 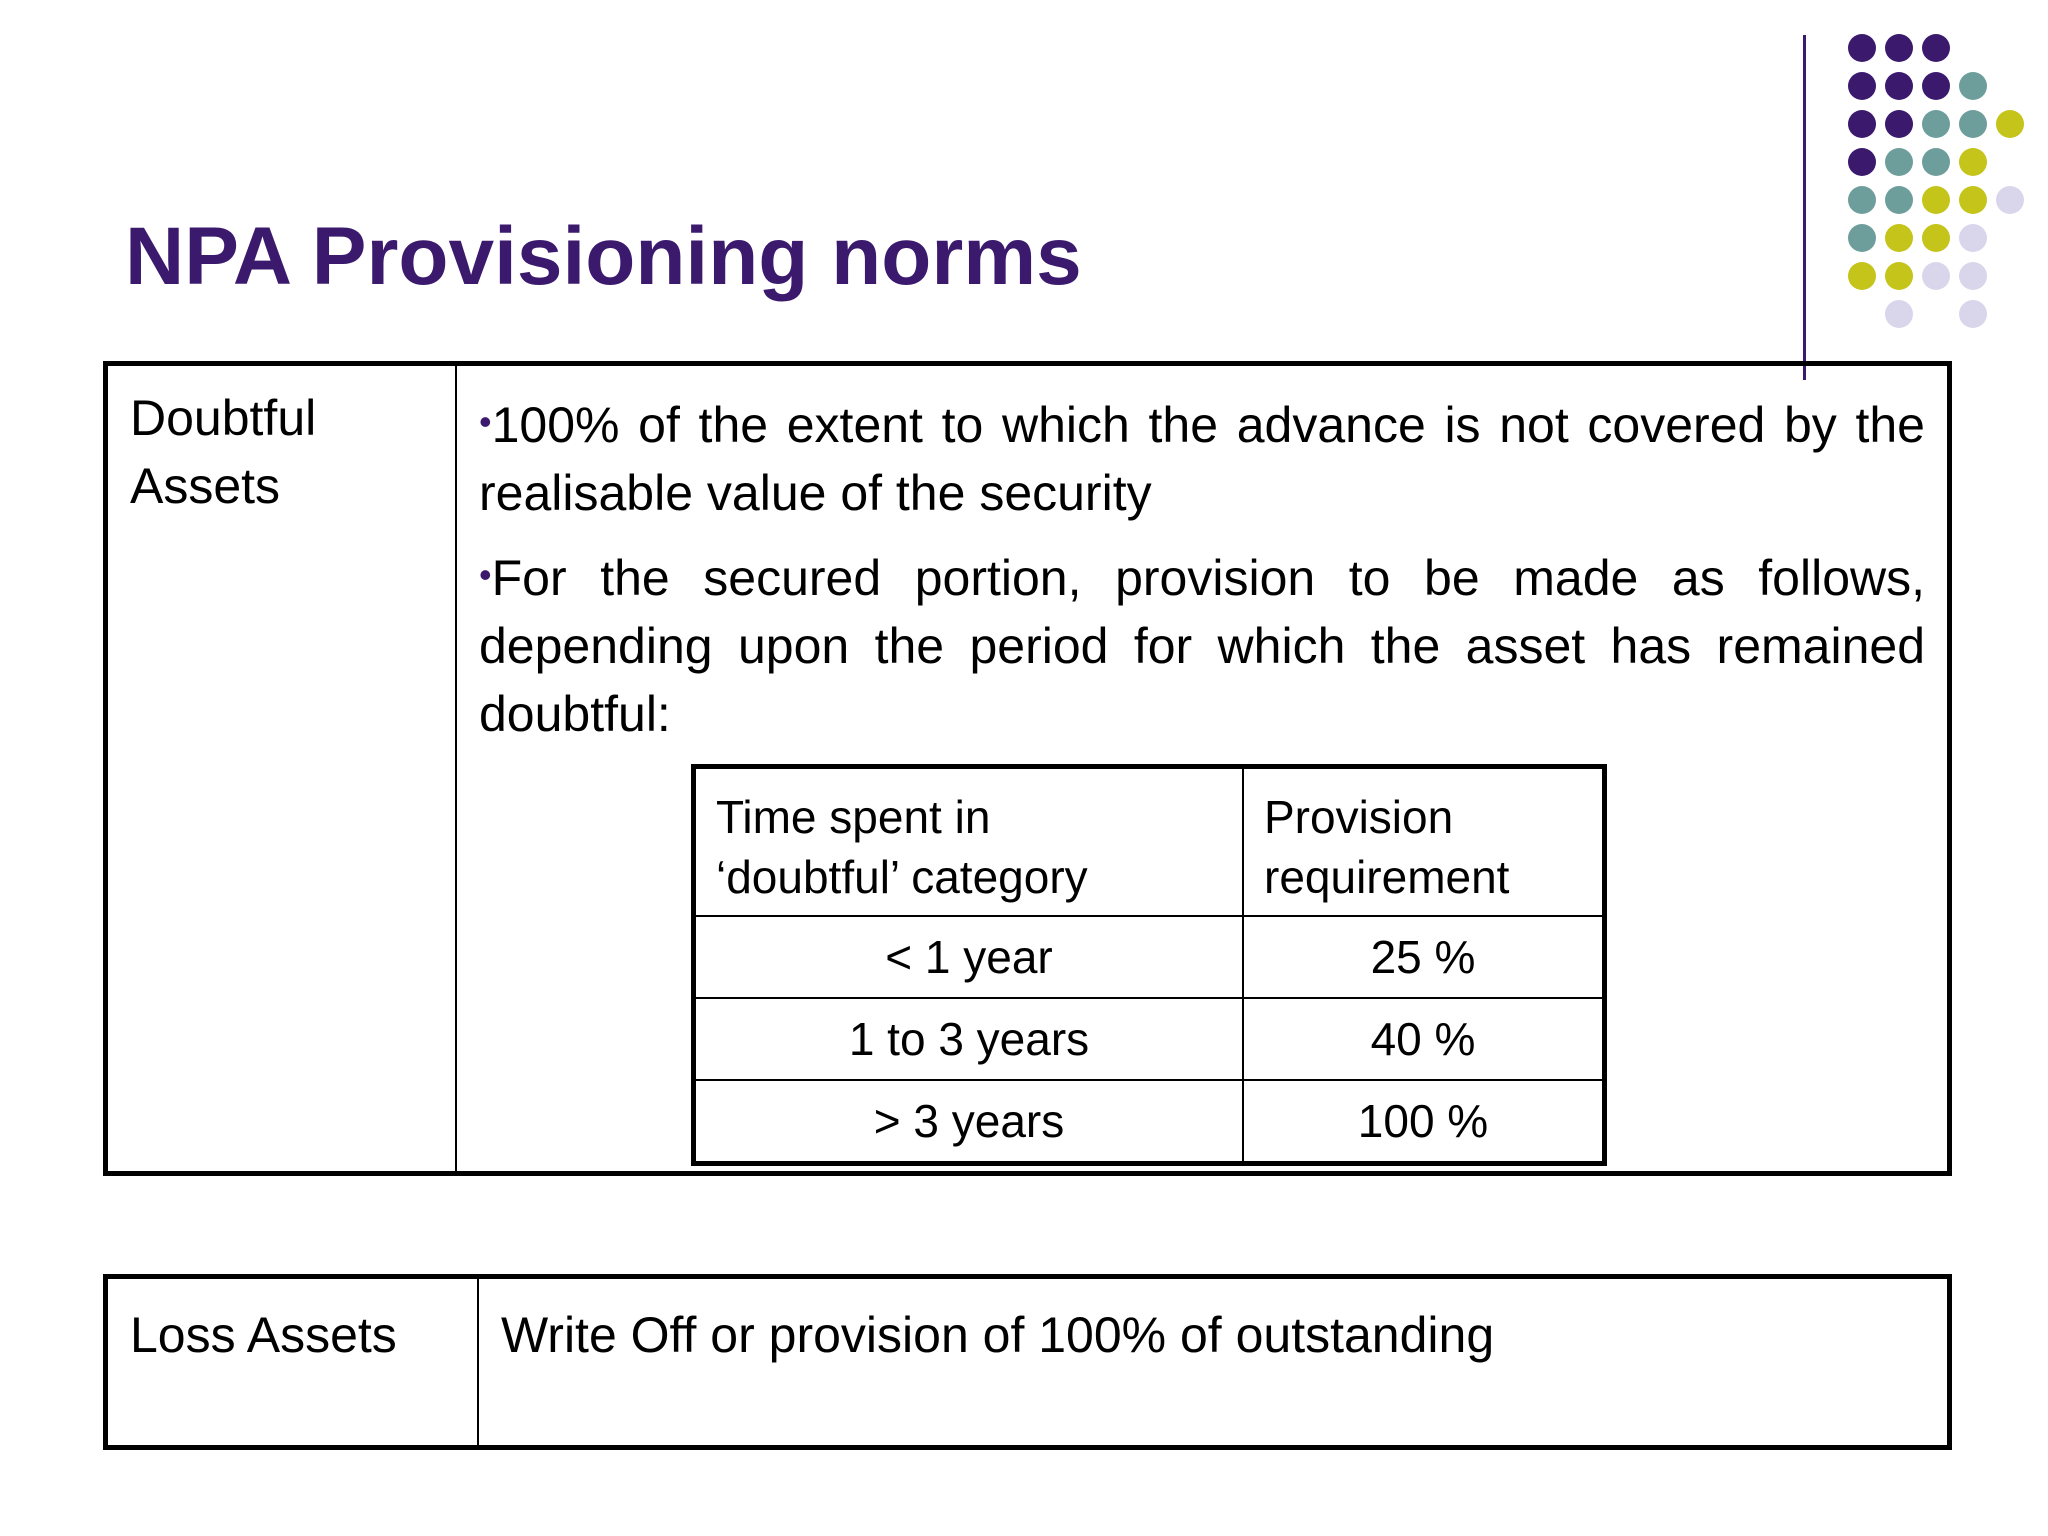 I want to click on column-header-provision: Provision requirement, so click(x=1424, y=841).